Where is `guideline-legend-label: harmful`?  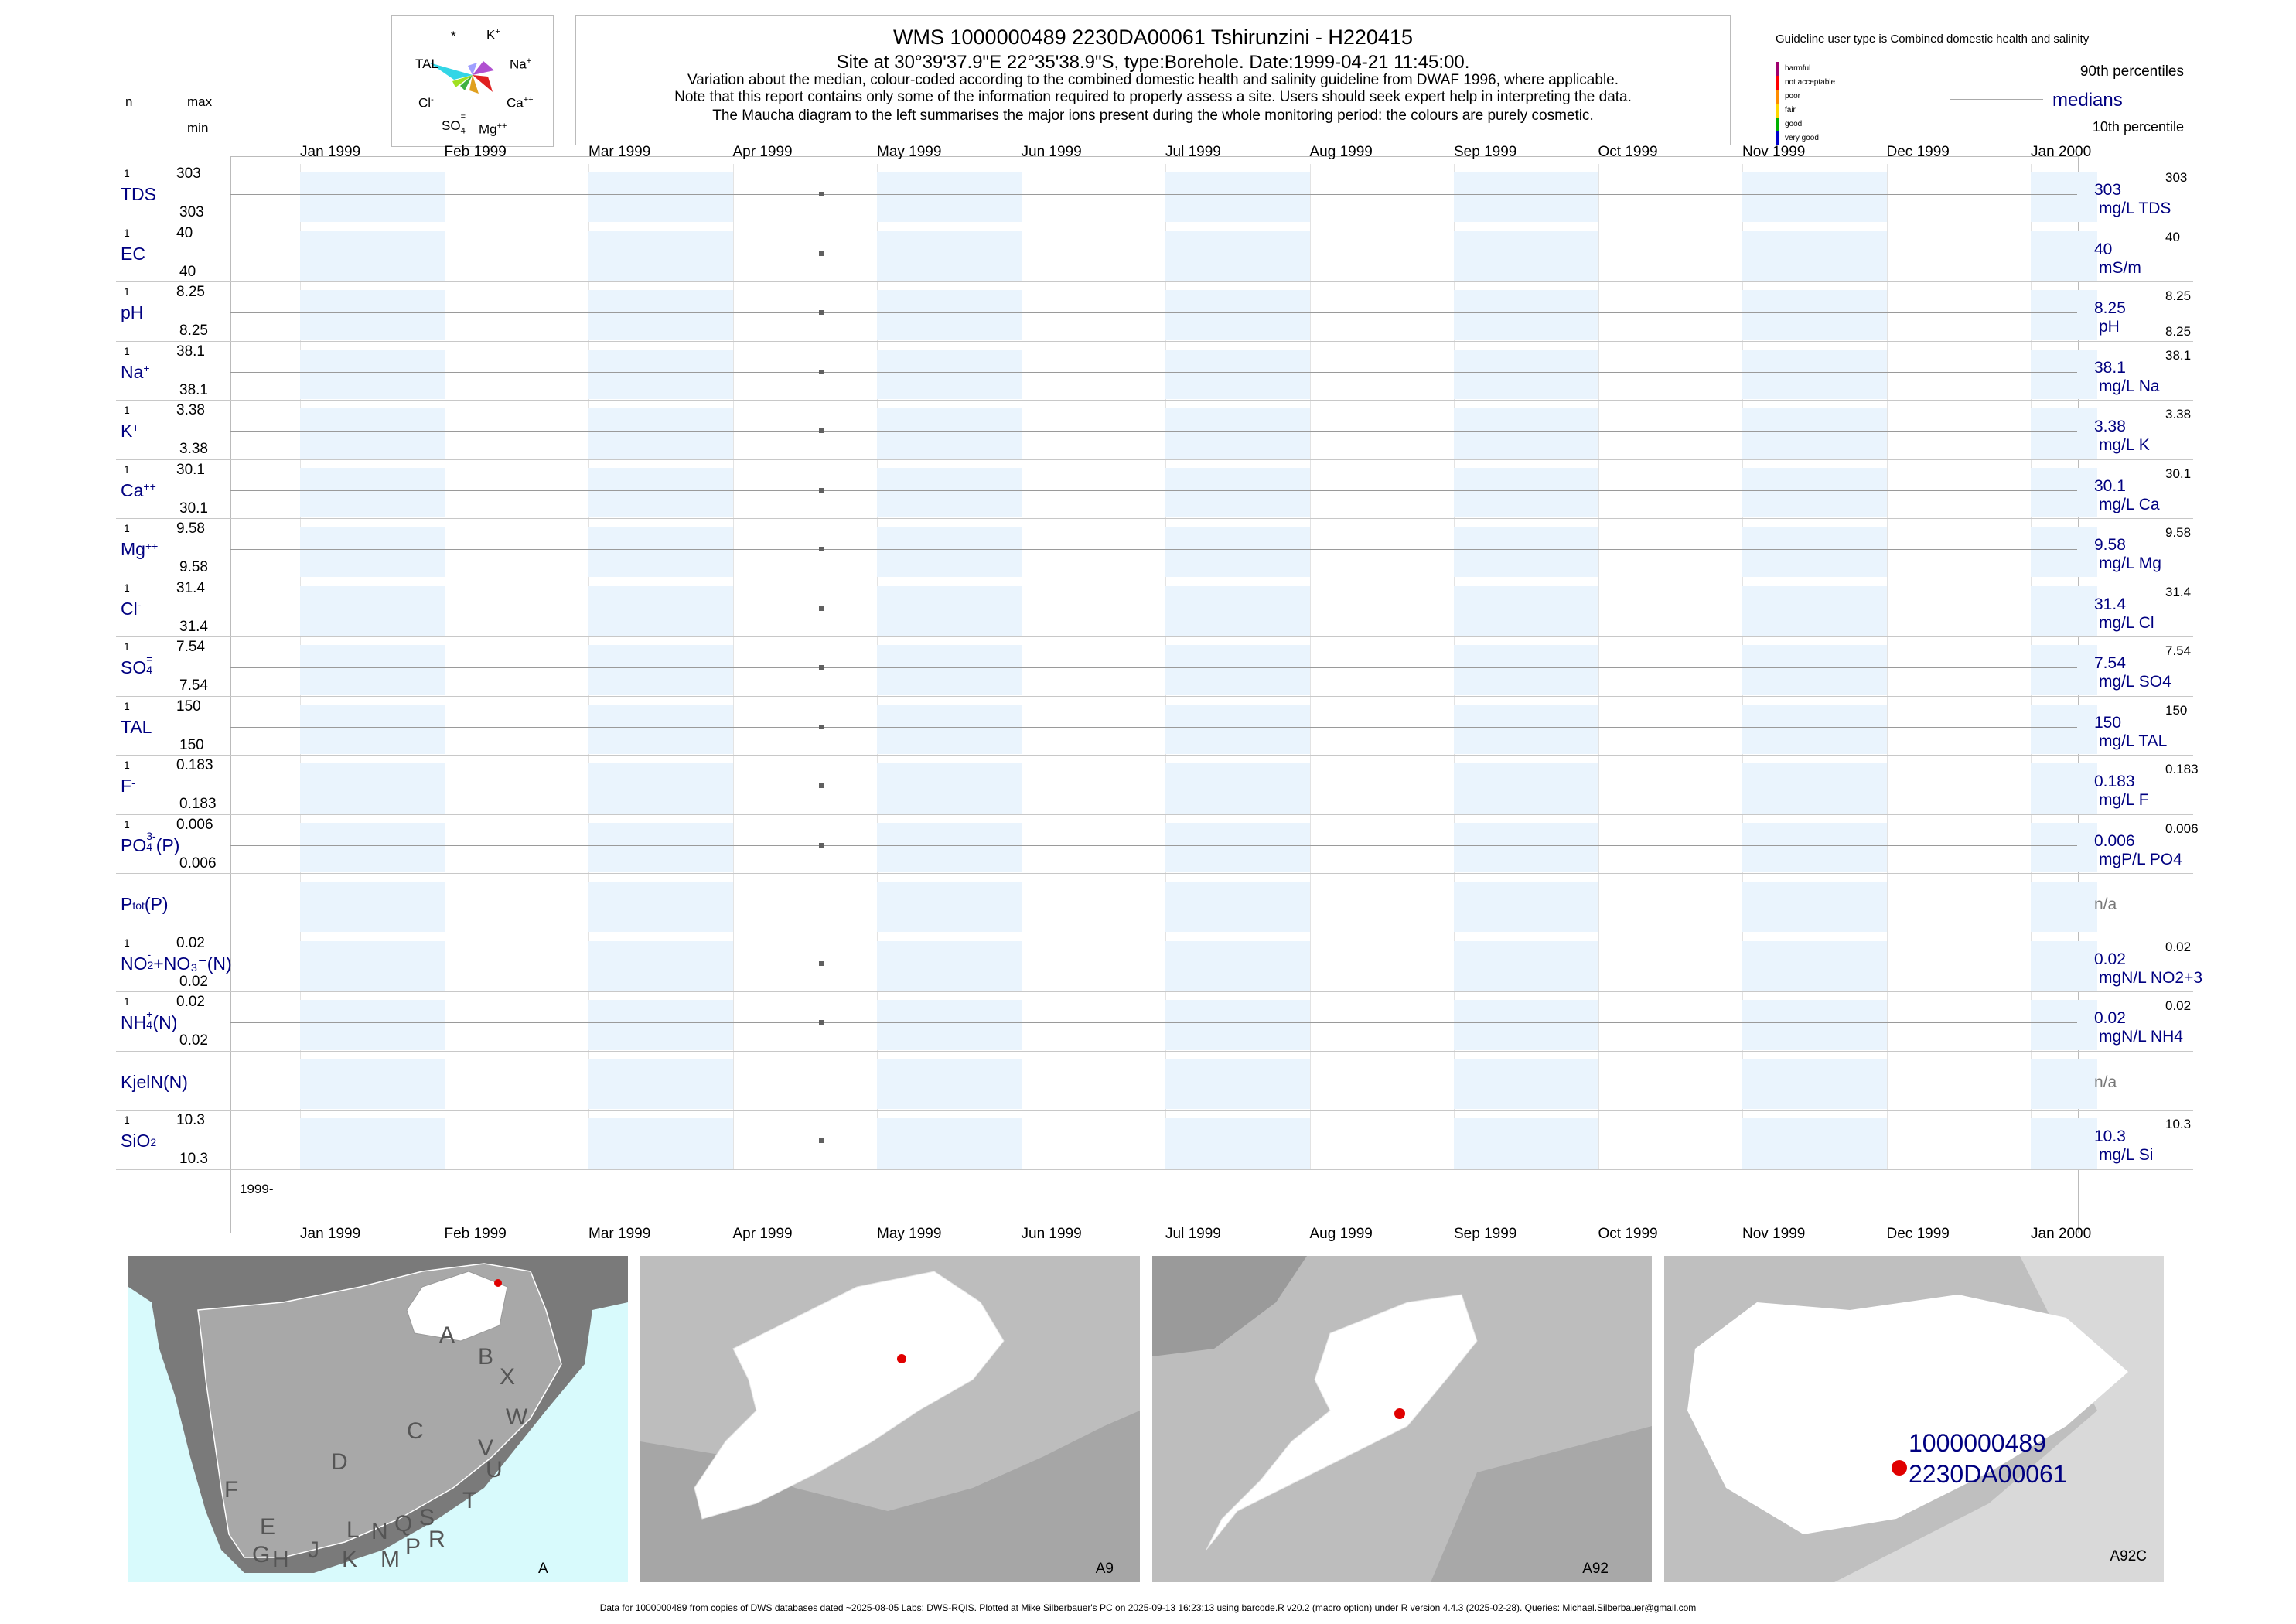
guideline-legend-label: harmful is located at coordinates (1798, 68).